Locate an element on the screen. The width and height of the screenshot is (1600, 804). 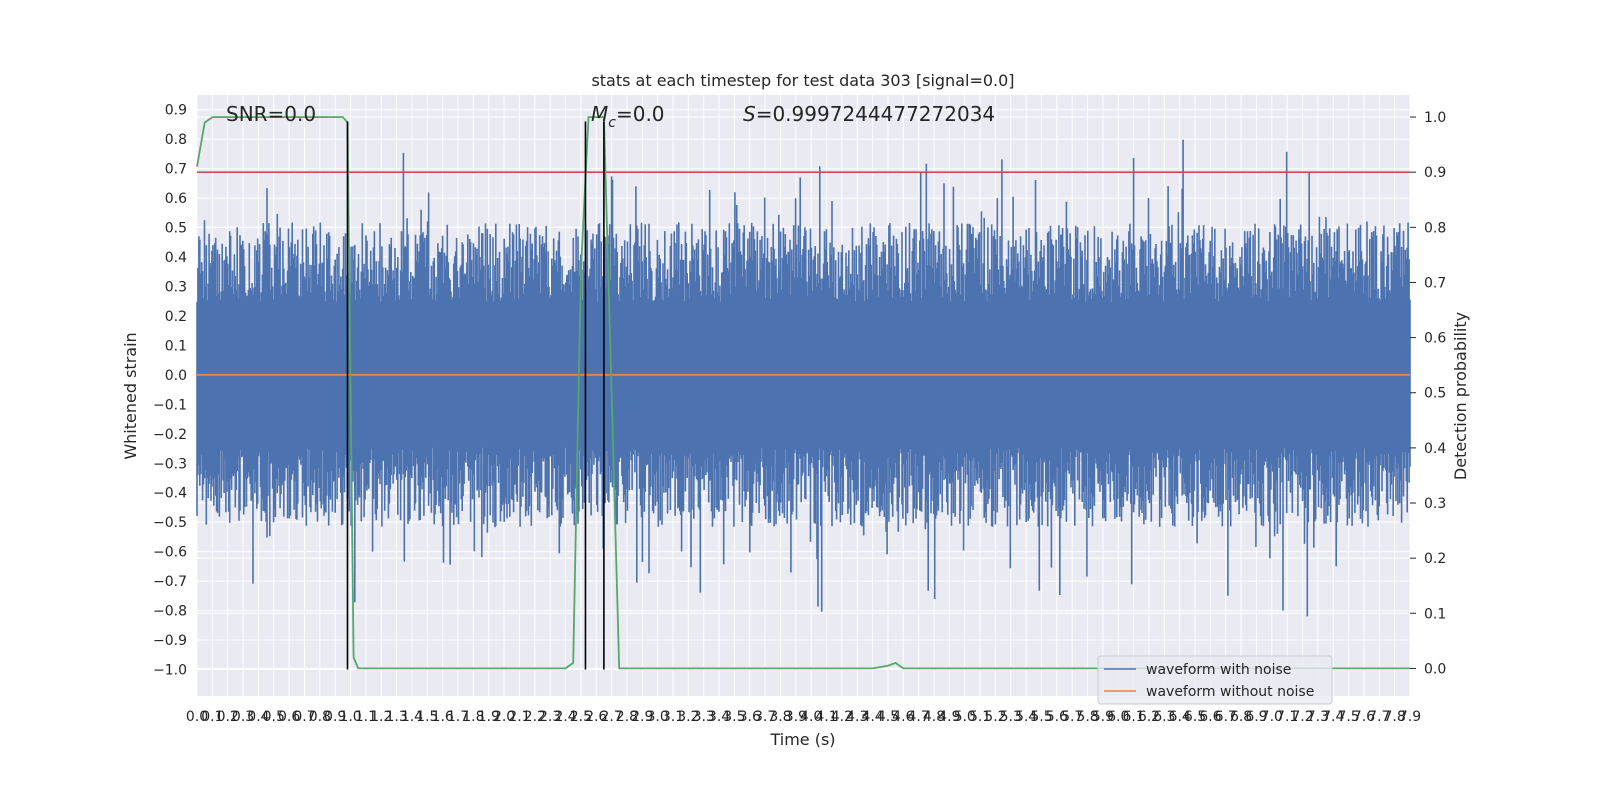
mc-symbol: M is located at coordinates (599, 114).